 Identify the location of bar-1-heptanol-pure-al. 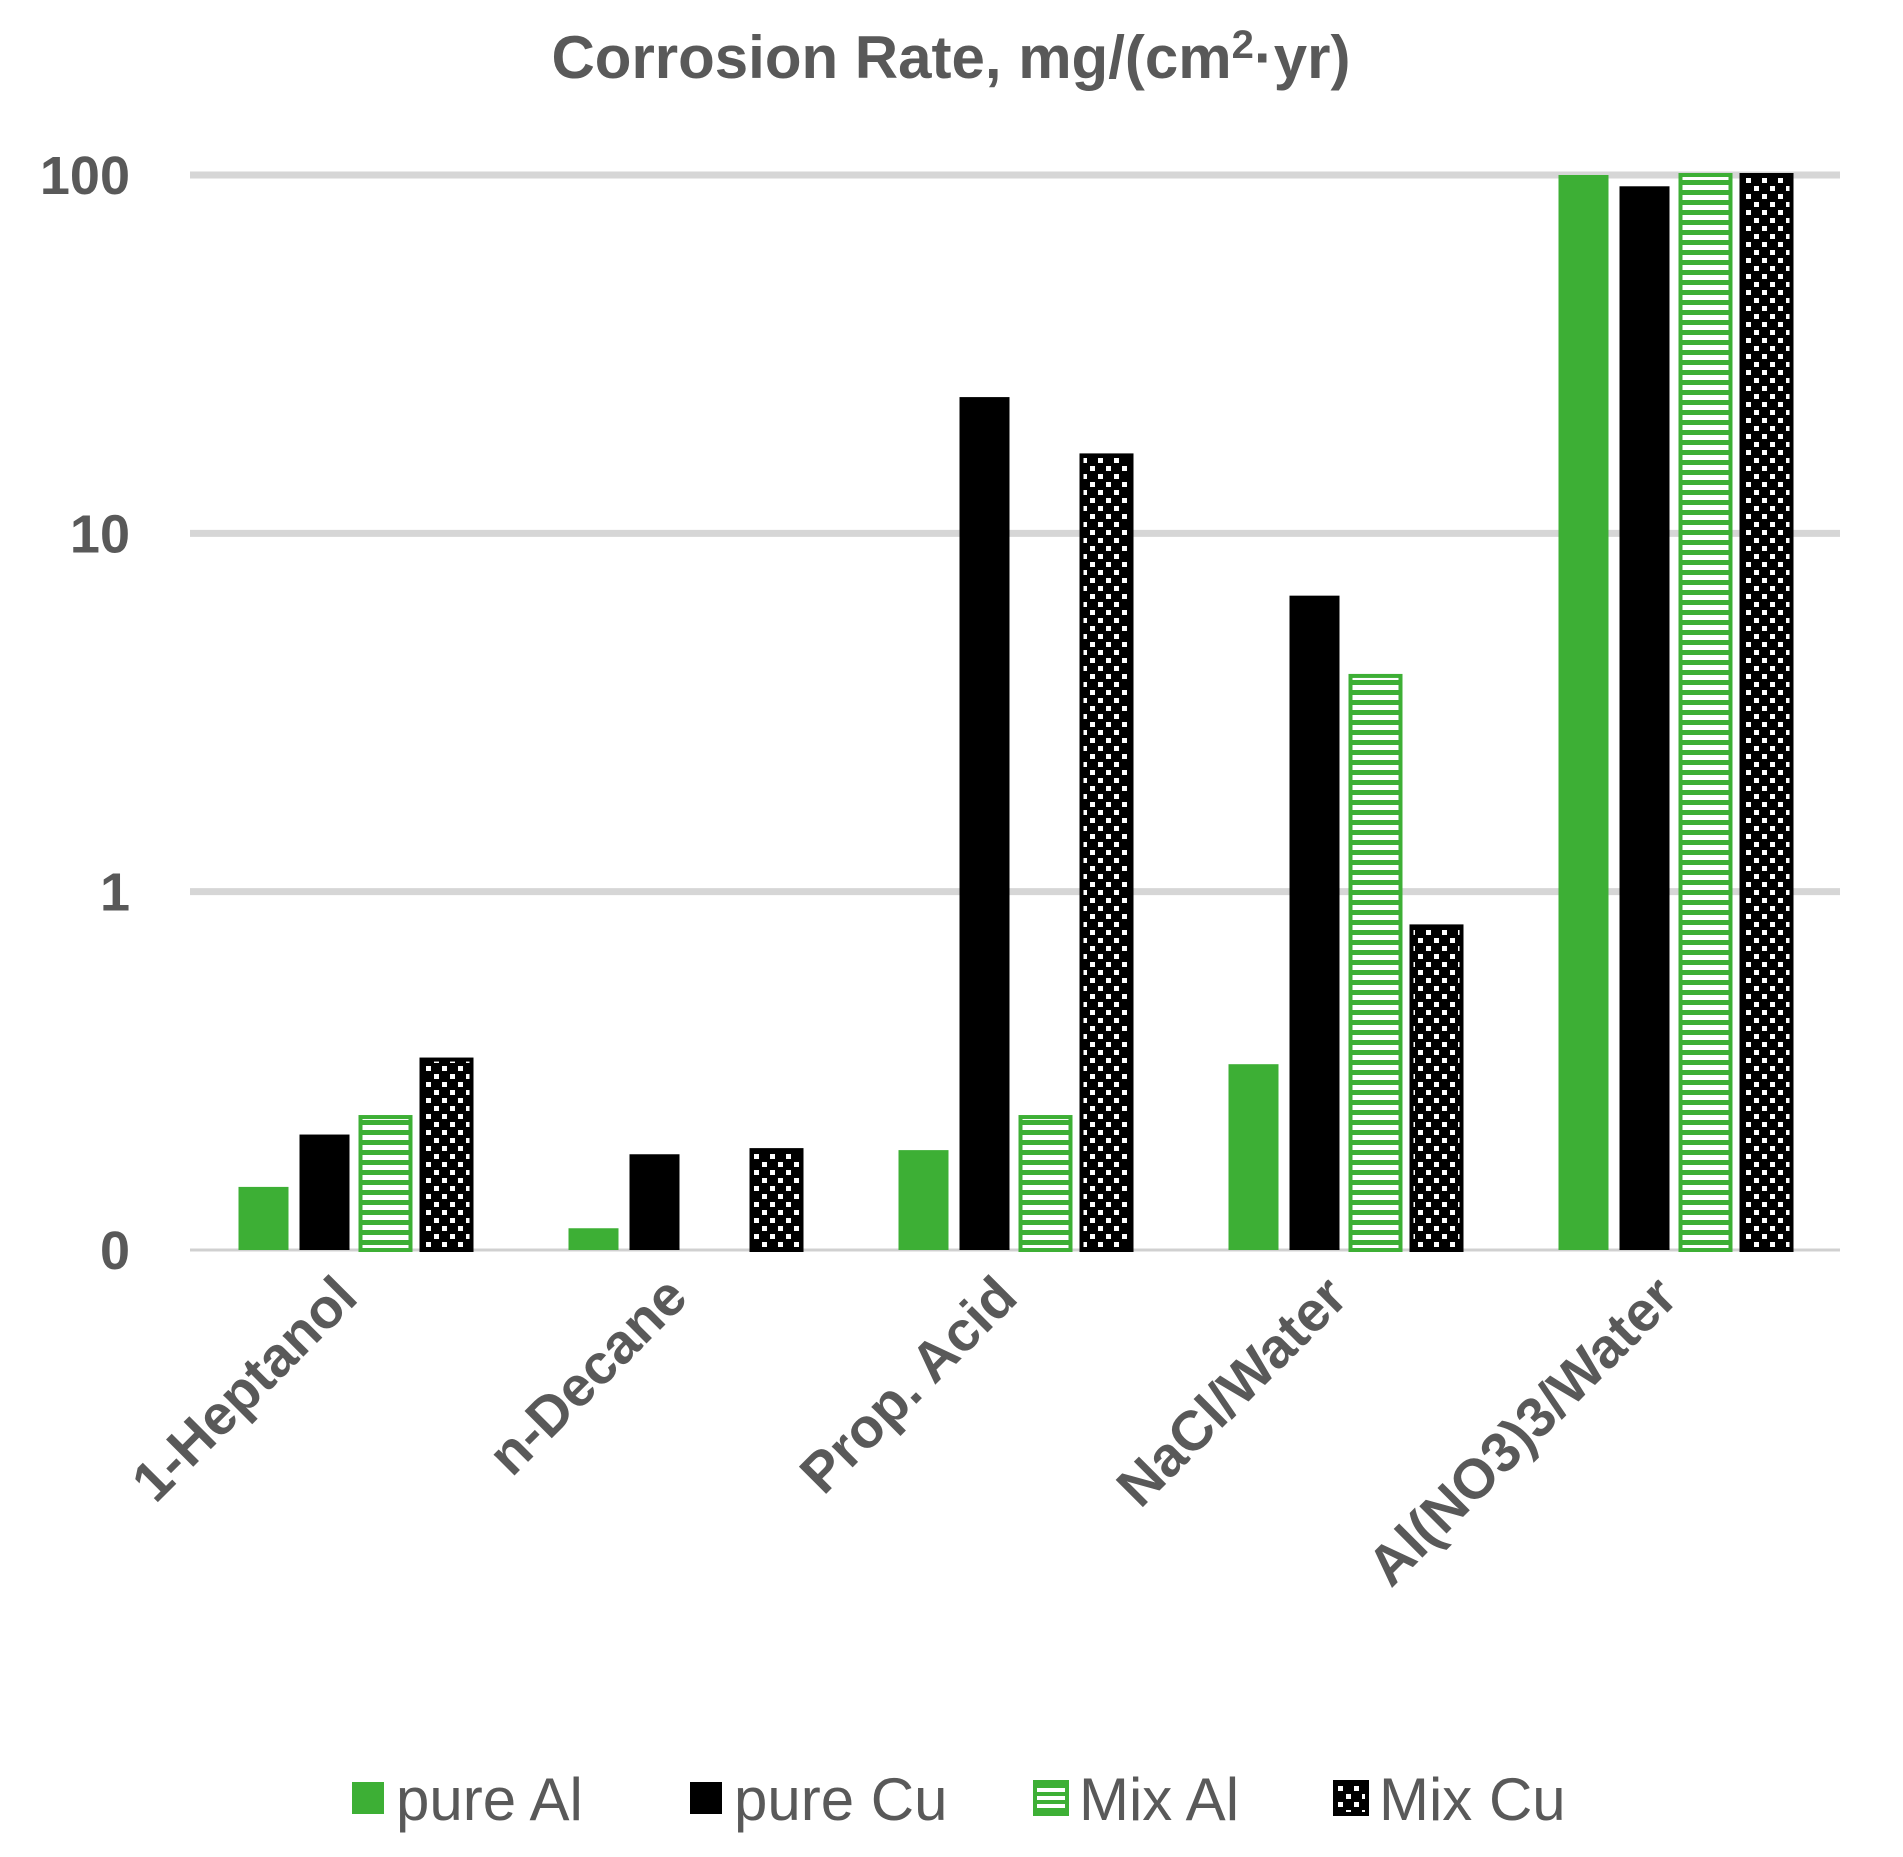
(263, 1218).